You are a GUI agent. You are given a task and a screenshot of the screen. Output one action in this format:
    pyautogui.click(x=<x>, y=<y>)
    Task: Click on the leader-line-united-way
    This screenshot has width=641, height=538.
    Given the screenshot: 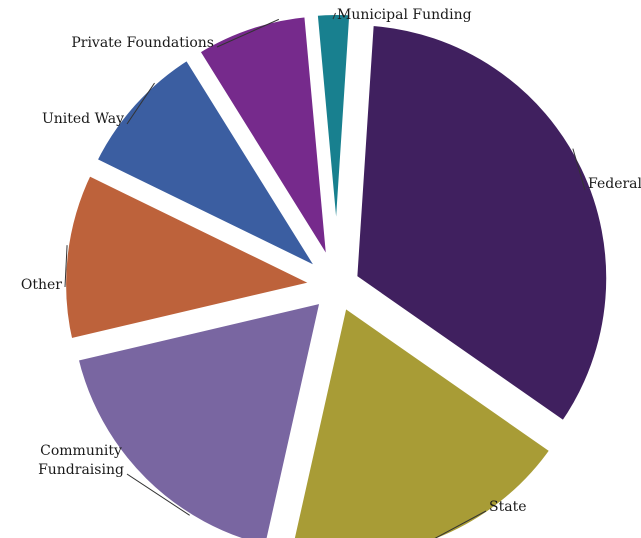 What is the action you would take?
    pyautogui.click(x=140, y=103)
    